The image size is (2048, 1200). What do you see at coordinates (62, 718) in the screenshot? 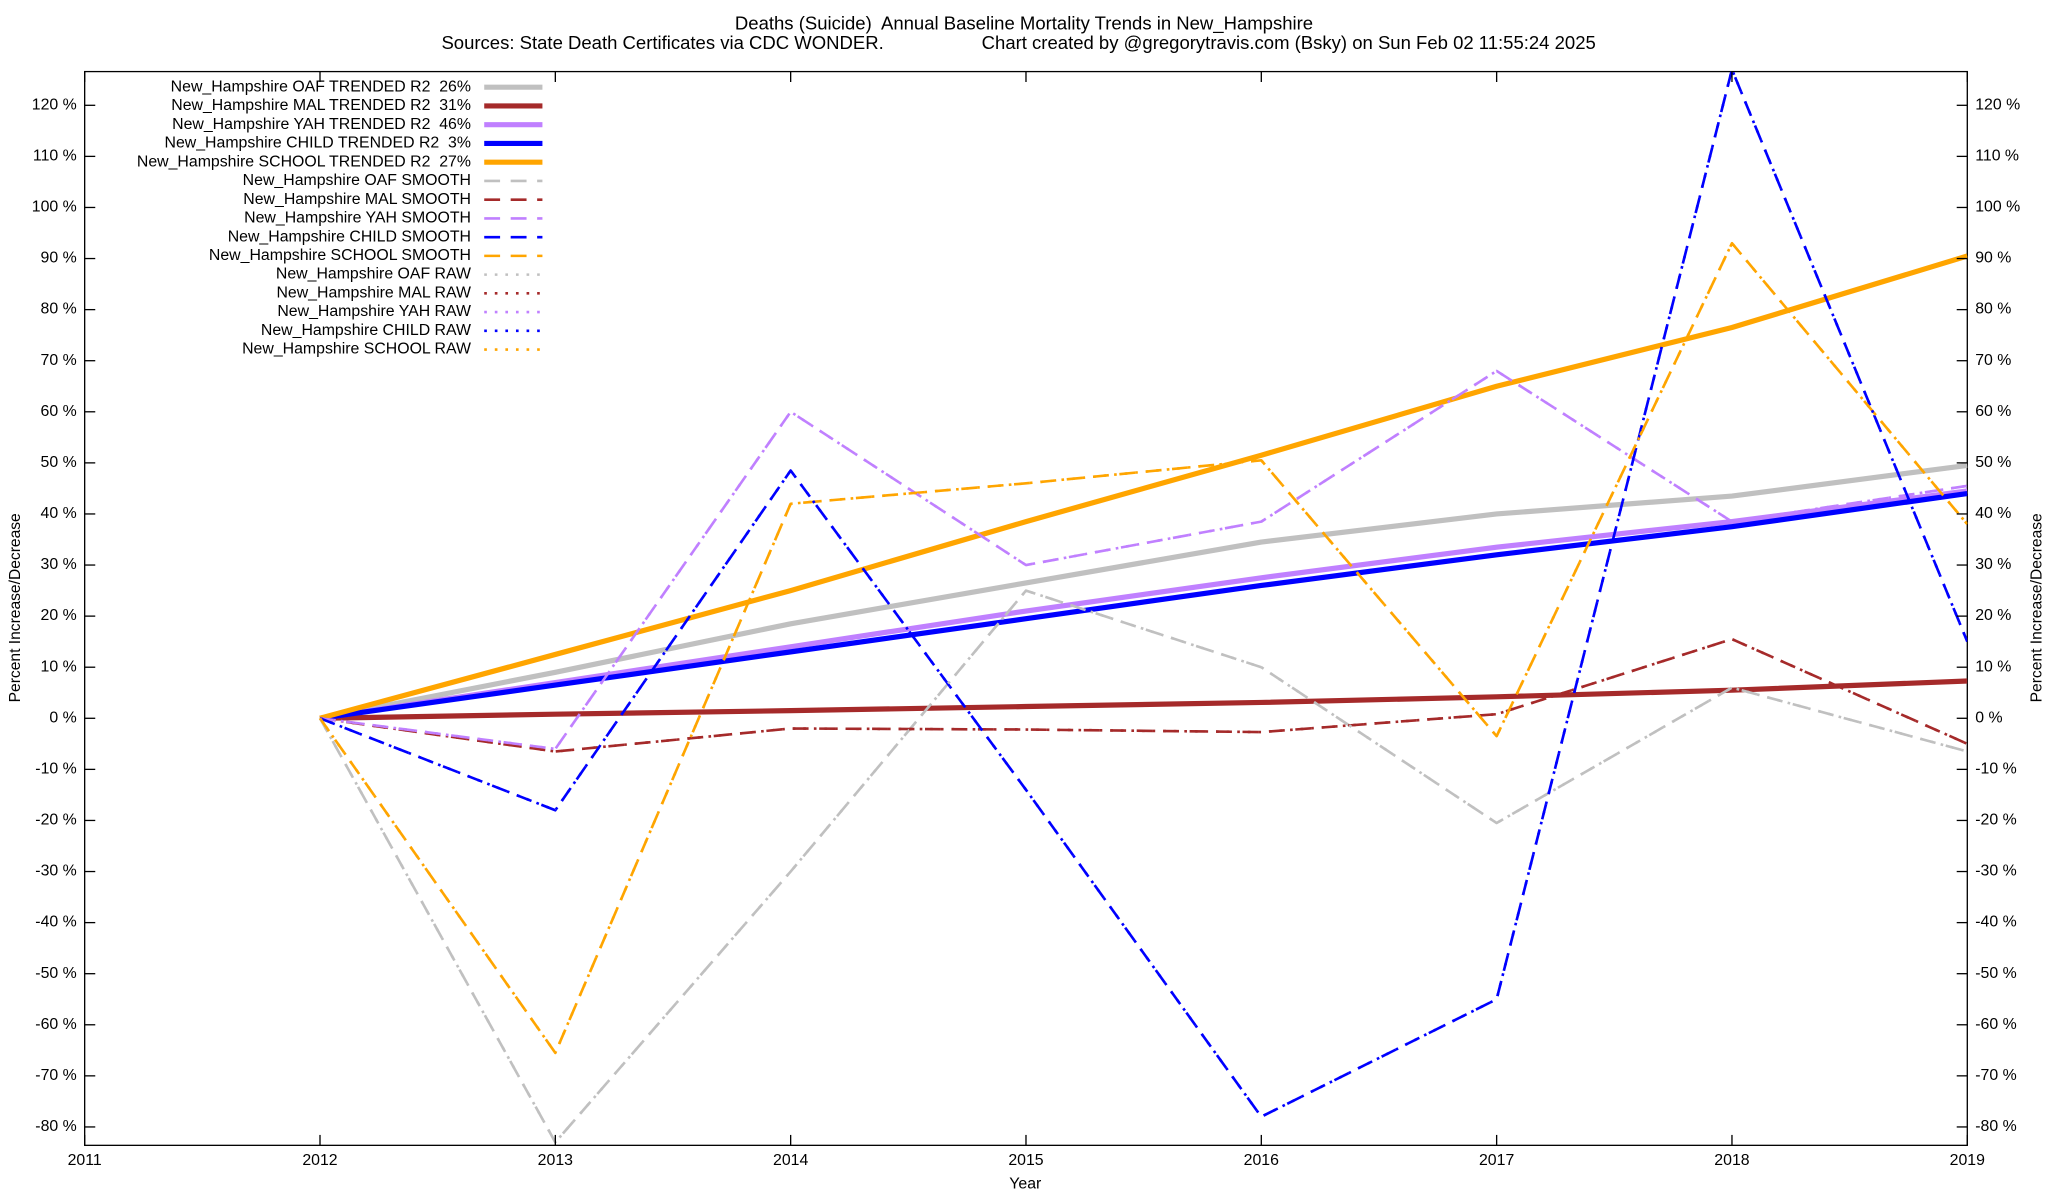
I see `y-tick-label: 0 %` at bounding box center [62, 718].